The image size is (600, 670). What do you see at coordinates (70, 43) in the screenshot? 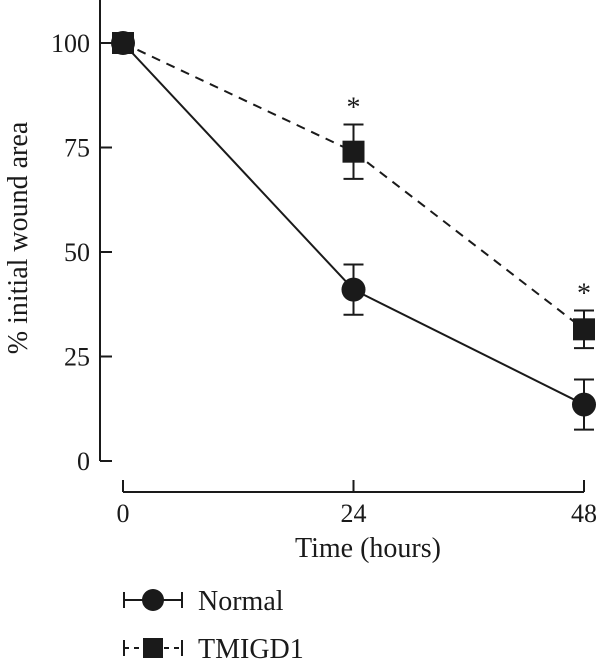
I see `y-tick-label: 100` at bounding box center [70, 43].